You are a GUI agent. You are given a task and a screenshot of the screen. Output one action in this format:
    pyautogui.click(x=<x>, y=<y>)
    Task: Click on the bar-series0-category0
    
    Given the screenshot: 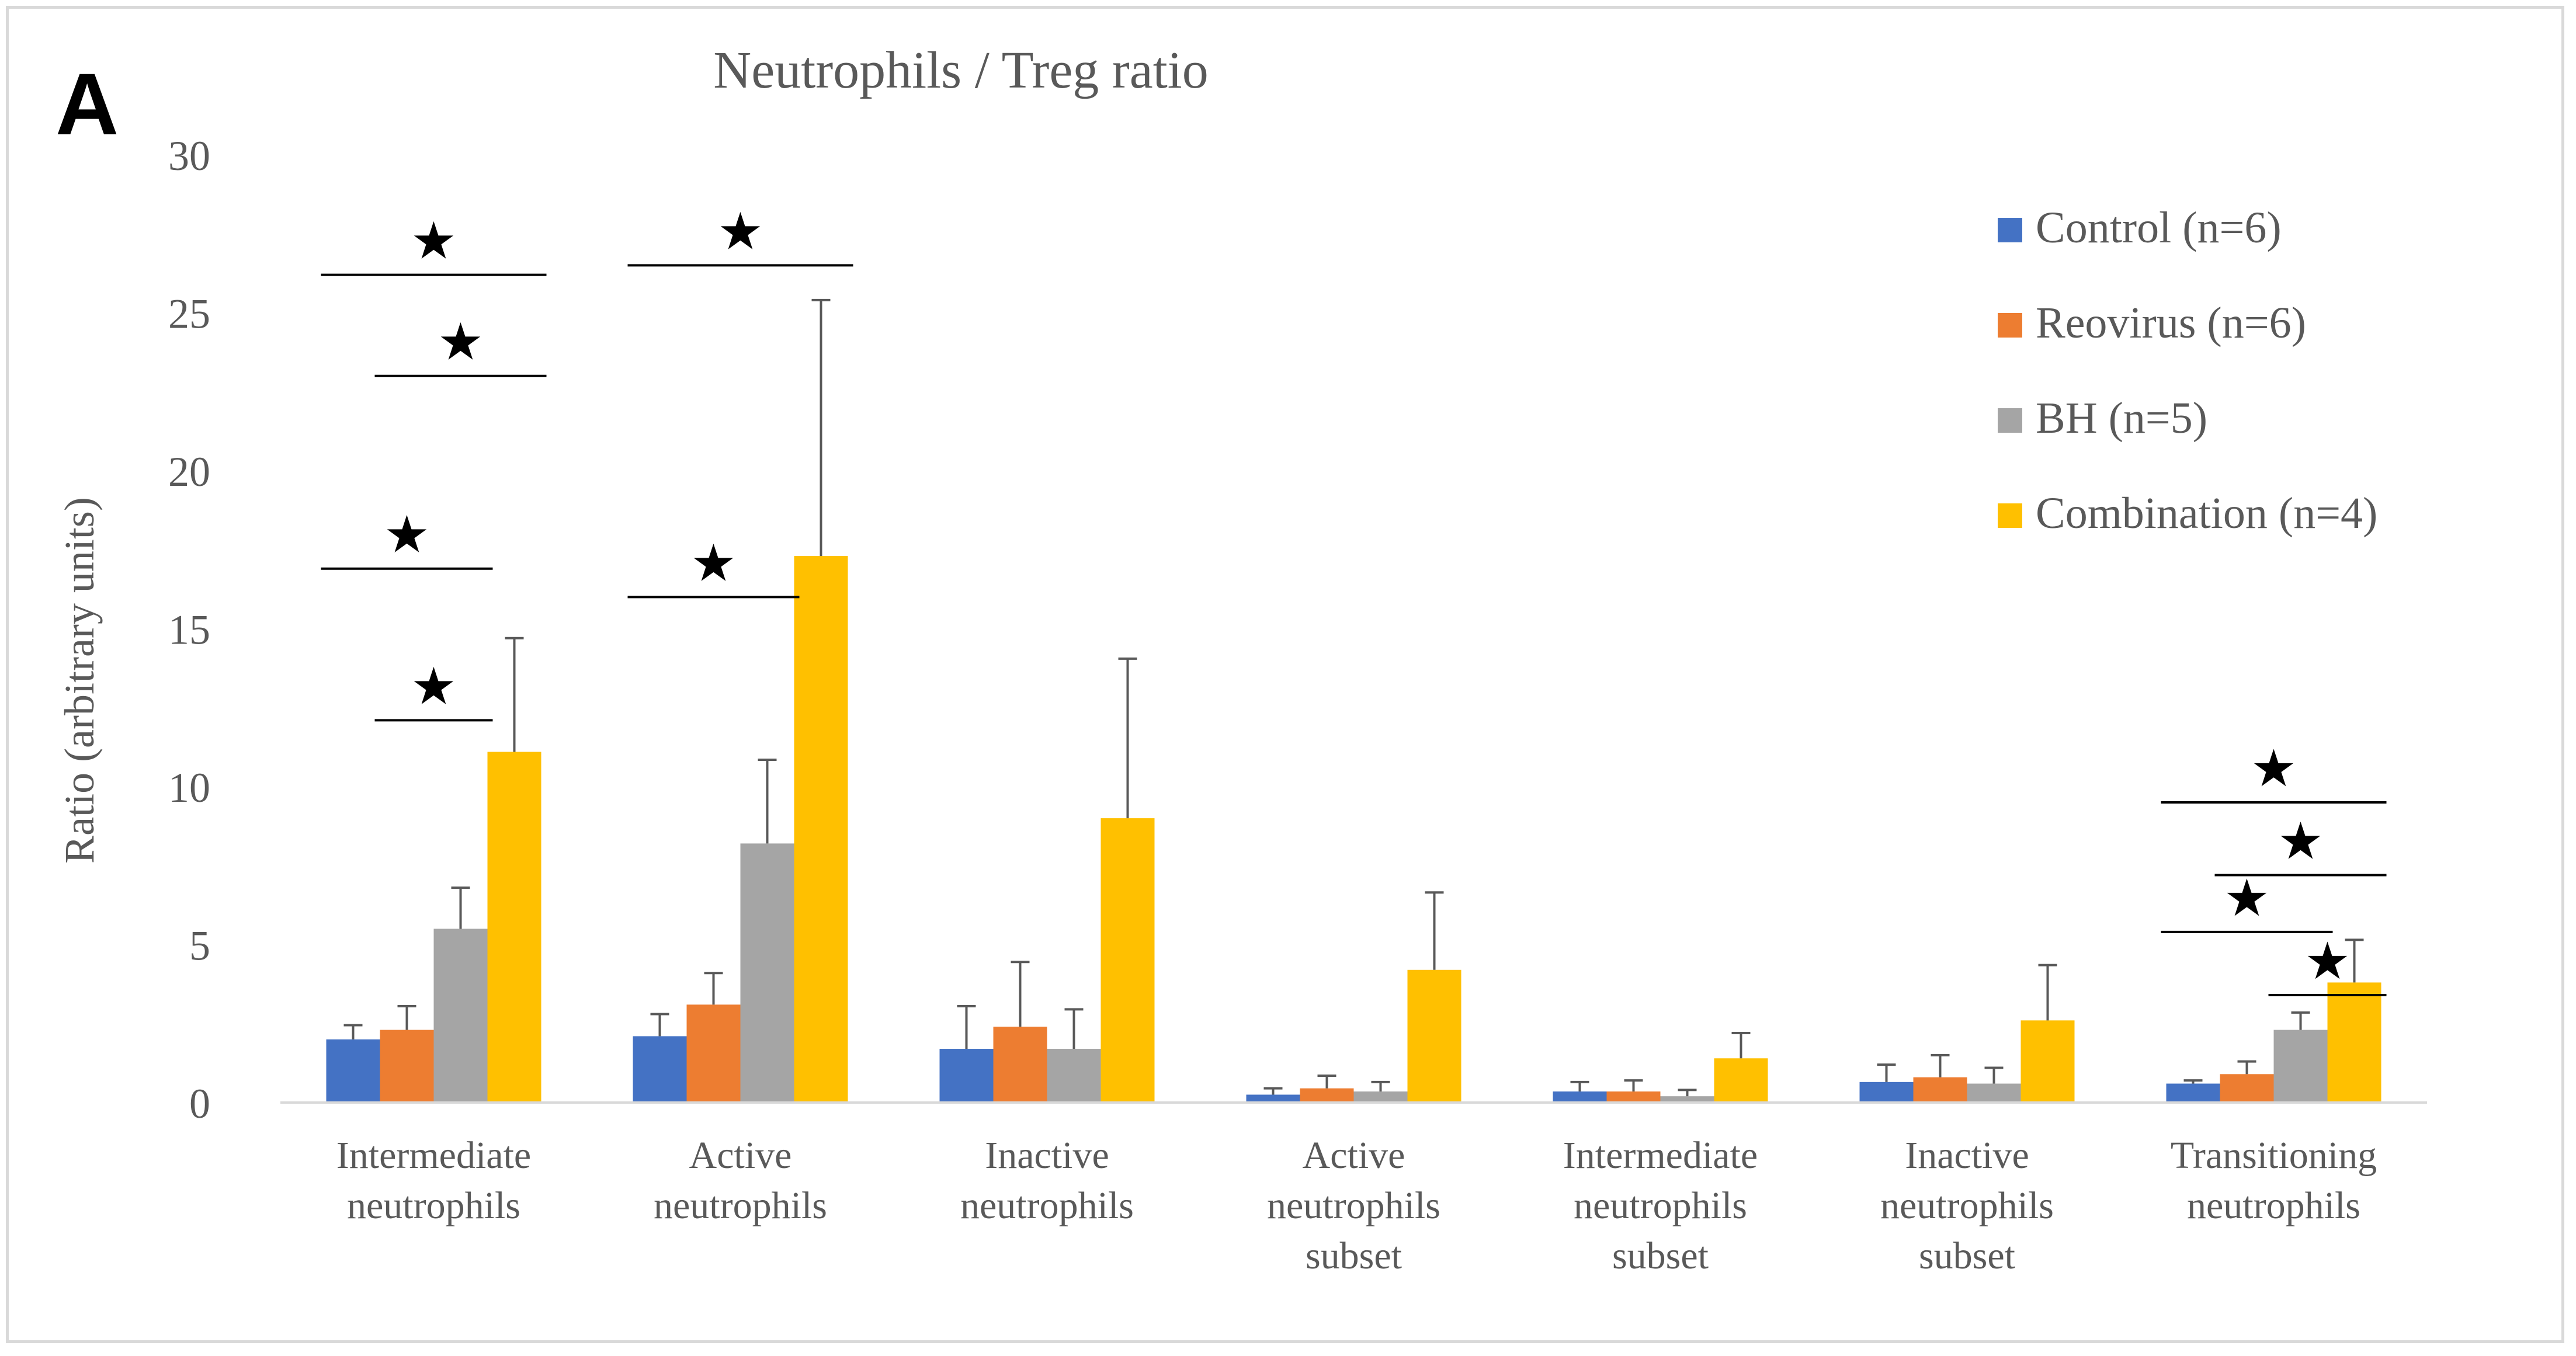 What is the action you would take?
    pyautogui.click(x=353, y=1071)
    